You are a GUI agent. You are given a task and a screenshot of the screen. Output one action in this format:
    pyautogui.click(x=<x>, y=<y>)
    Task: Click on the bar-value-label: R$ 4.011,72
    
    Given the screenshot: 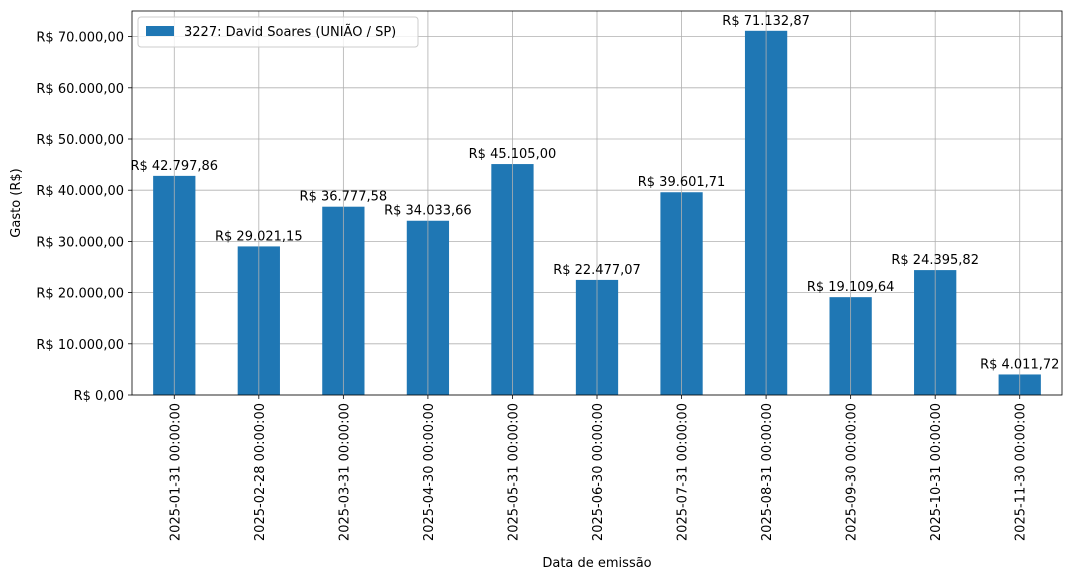 What is the action you would take?
    pyautogui.click(x=1019, y=364)
    